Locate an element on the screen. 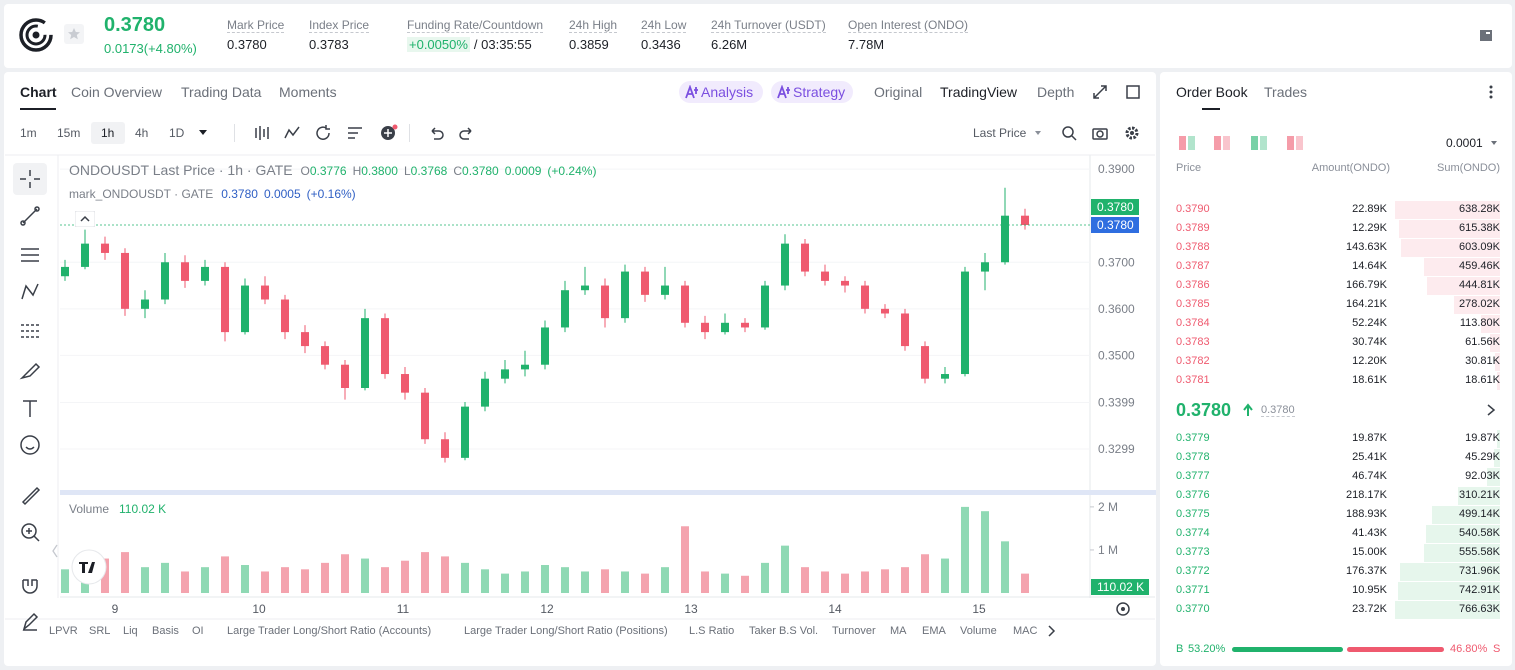 Image resolution: width=1515 pixels, height=670 pixels. price-source: Last Price is located at coordinates (1000, 133).